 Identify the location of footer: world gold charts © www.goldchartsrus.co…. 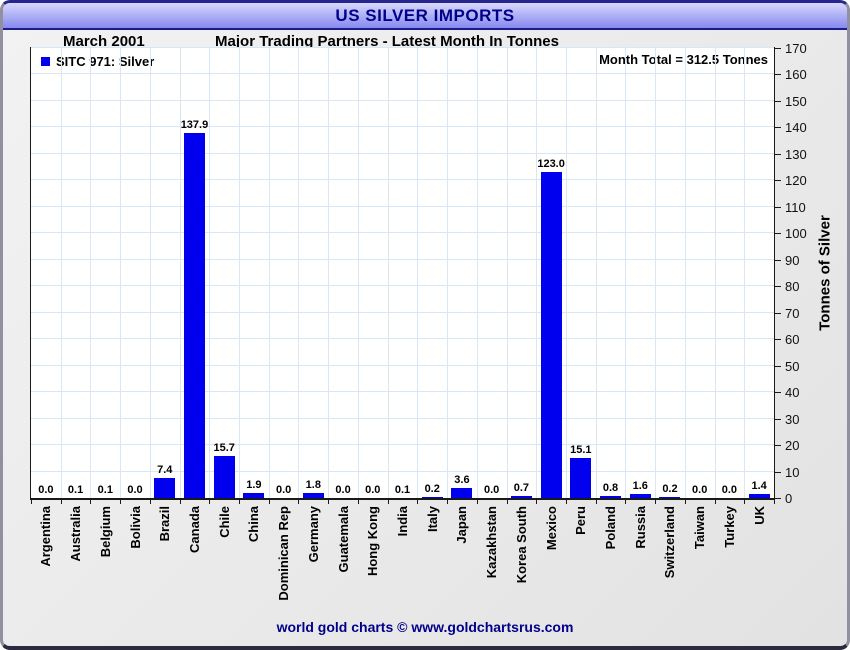
(425, 628).